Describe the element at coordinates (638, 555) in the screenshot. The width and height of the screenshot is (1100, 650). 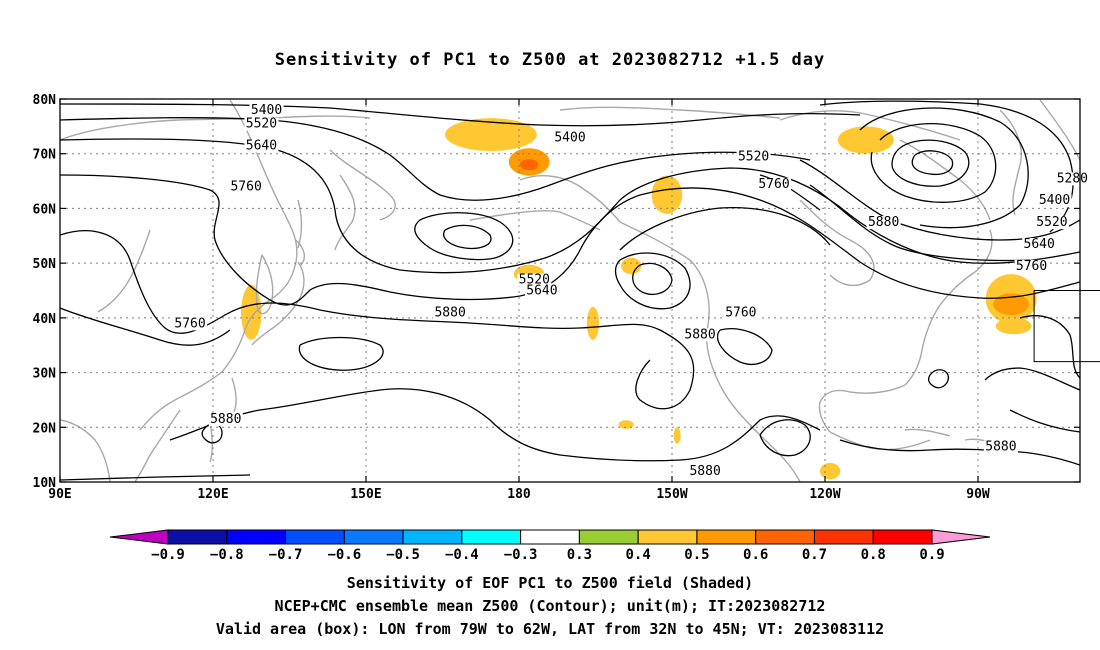
I see `colorbar-level-label: 0.4` at that location.